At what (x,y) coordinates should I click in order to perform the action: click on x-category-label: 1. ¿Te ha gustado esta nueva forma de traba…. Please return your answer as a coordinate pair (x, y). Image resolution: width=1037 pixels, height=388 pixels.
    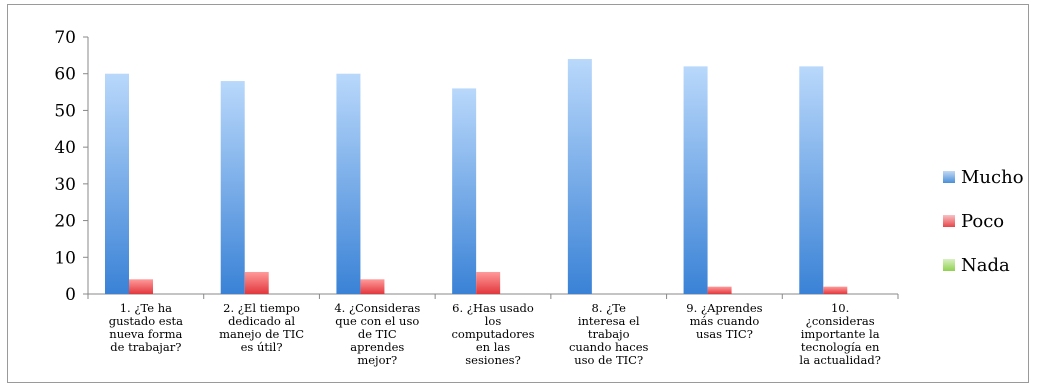
    Looking at the image, I should click on (146, 328).